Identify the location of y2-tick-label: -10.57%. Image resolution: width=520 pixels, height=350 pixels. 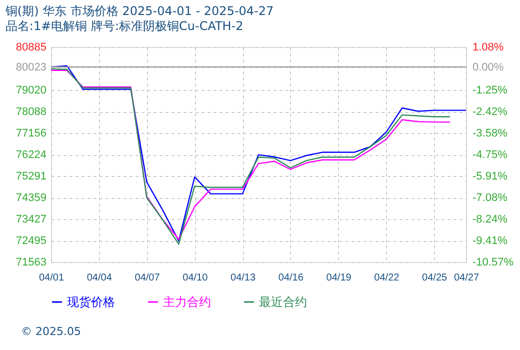
(493, 262).